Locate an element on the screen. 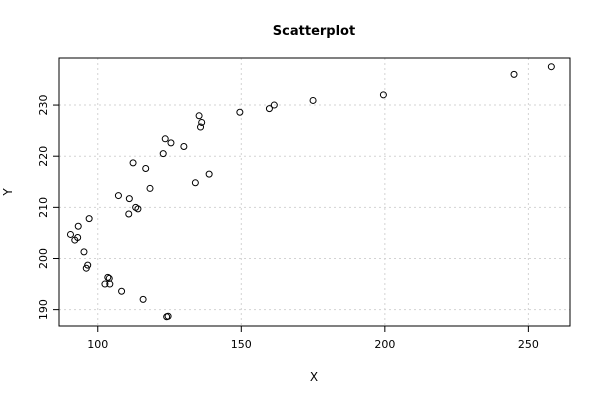 The height and width of the screenshot is (400, 599). y-tick-label: 210 is located at coordinates (43, 207).